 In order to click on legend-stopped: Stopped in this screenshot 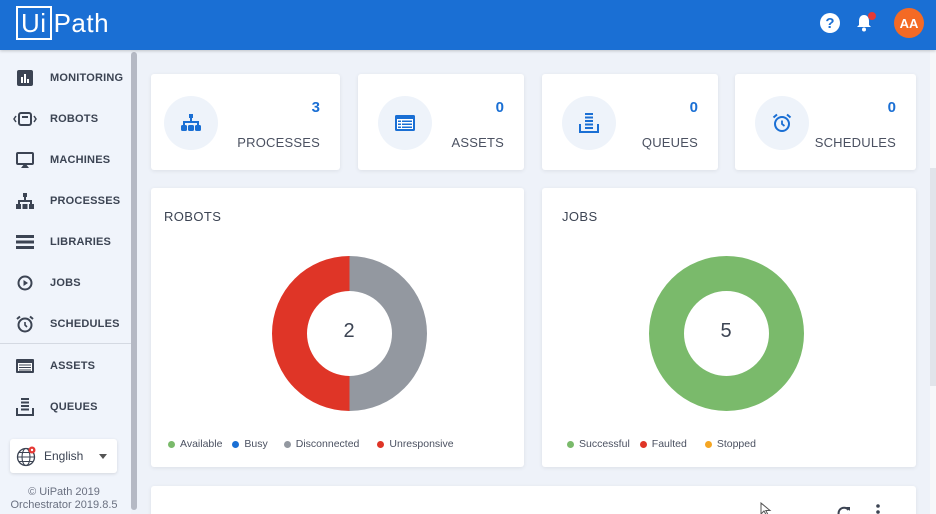, I will do `click(730, 444)`.